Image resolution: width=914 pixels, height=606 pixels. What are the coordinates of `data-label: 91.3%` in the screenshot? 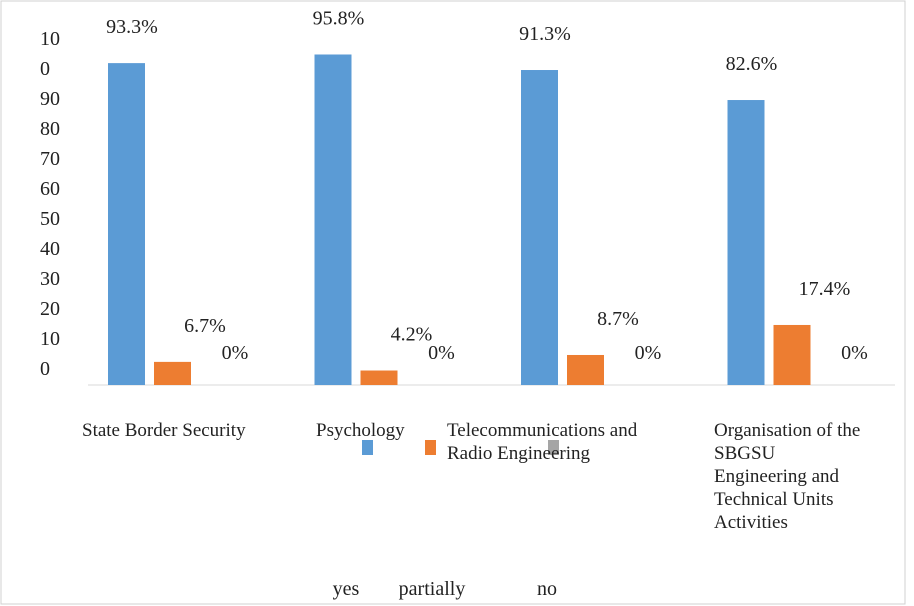 It's located at (545, 34).